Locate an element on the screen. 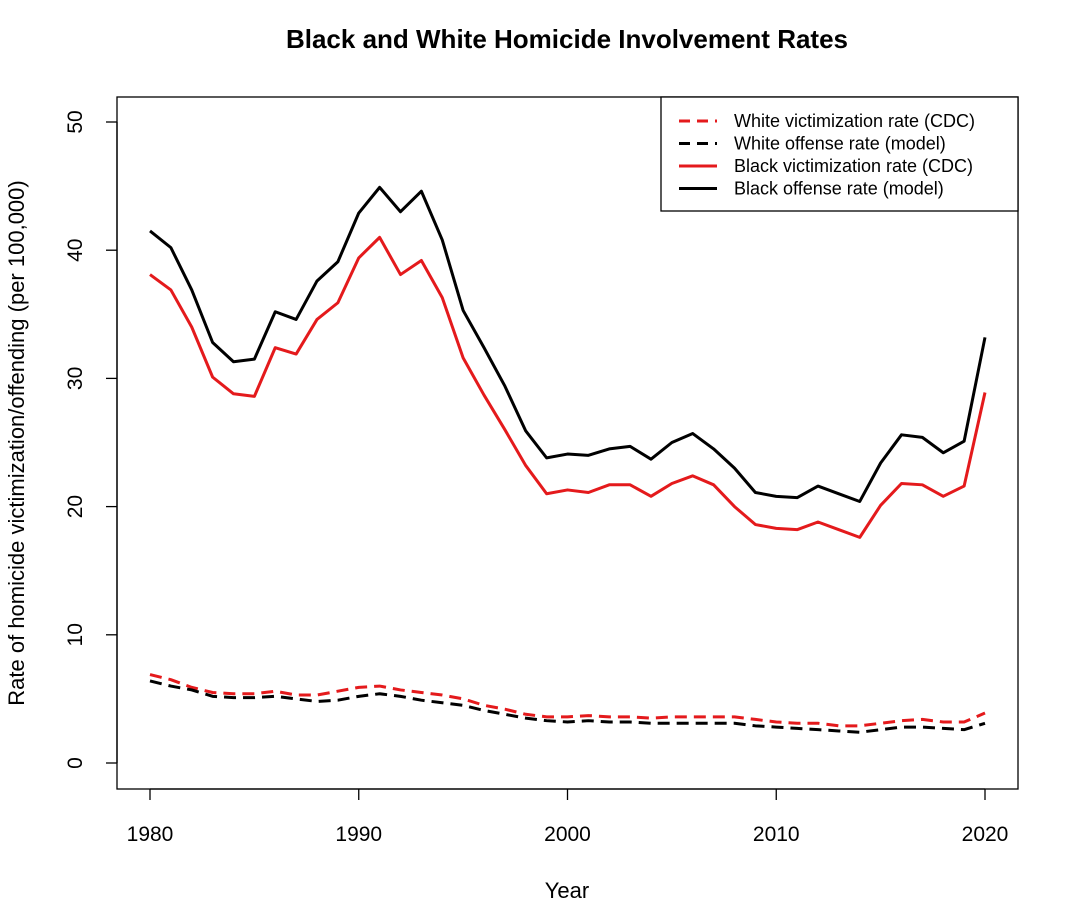  y-tick-label-0: 0 is located at coordinates (75, 763).